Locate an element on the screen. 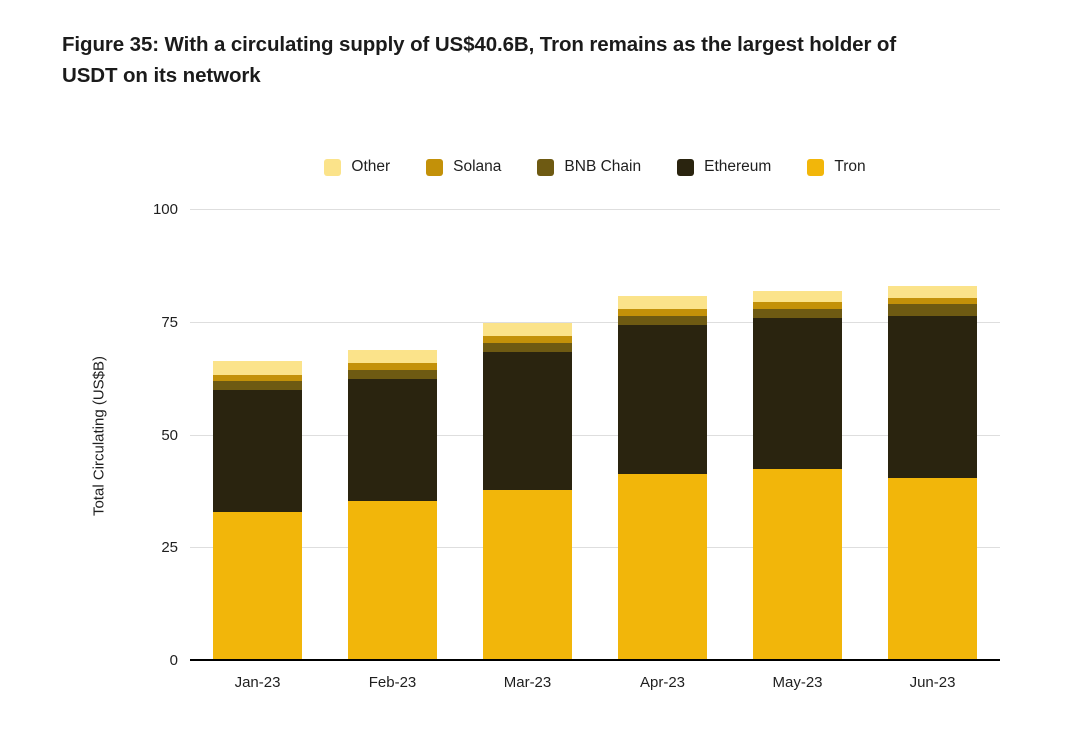  legend-label-solana: Solana is located at coordinates (477, 166).